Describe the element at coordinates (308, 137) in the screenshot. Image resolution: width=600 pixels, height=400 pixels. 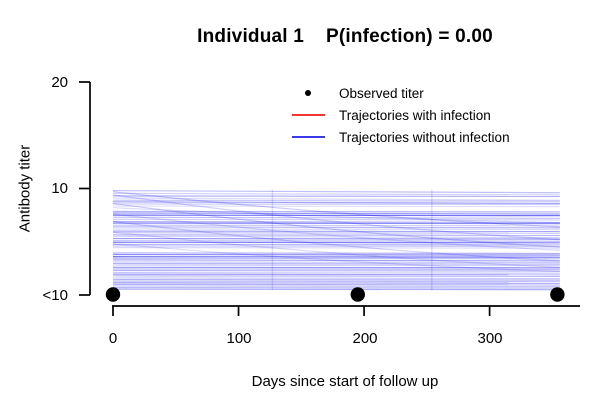
I see `blue-line-marker-icon` at that location.